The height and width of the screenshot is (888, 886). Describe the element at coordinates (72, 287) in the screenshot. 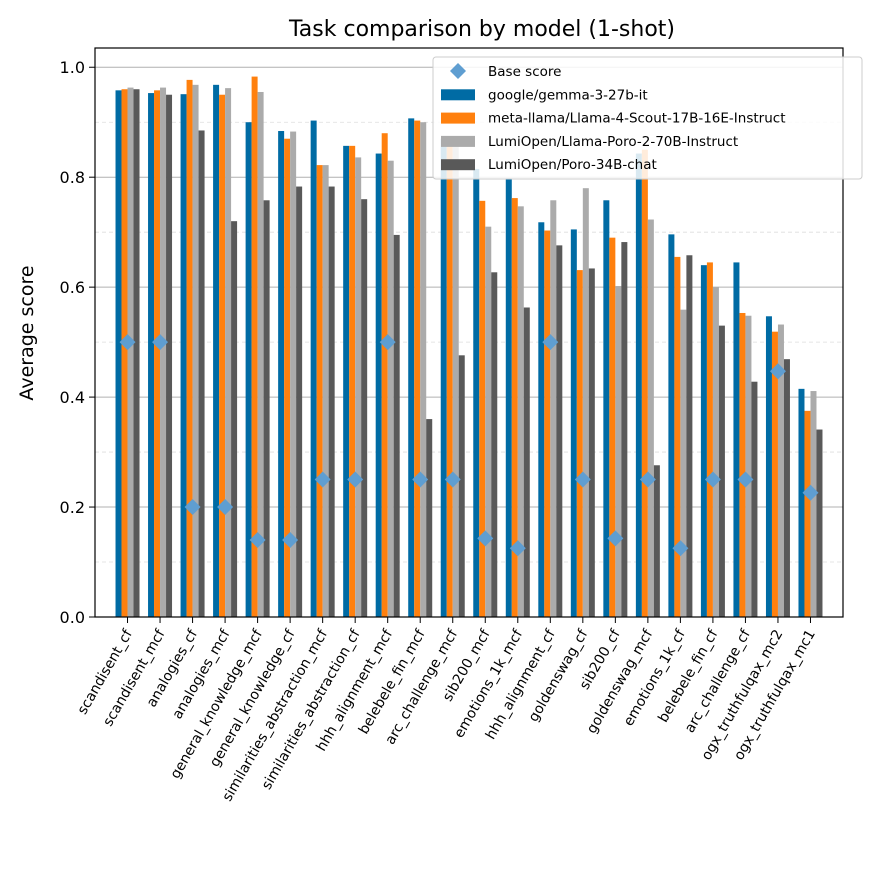

I see `y-tick-label: 0.6` at that location.